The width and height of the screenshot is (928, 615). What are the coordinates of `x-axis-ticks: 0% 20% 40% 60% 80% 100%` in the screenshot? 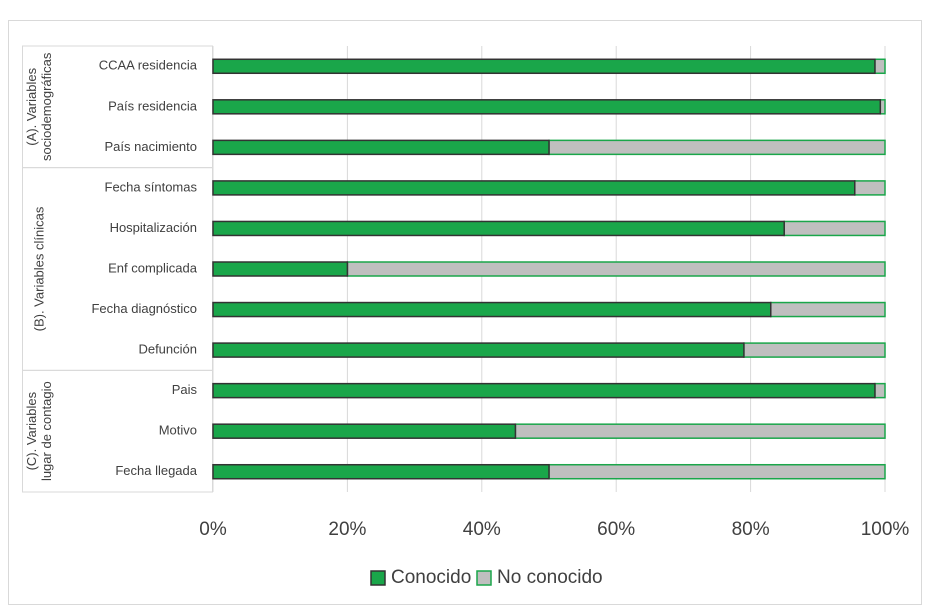 It's located at (554, 529).